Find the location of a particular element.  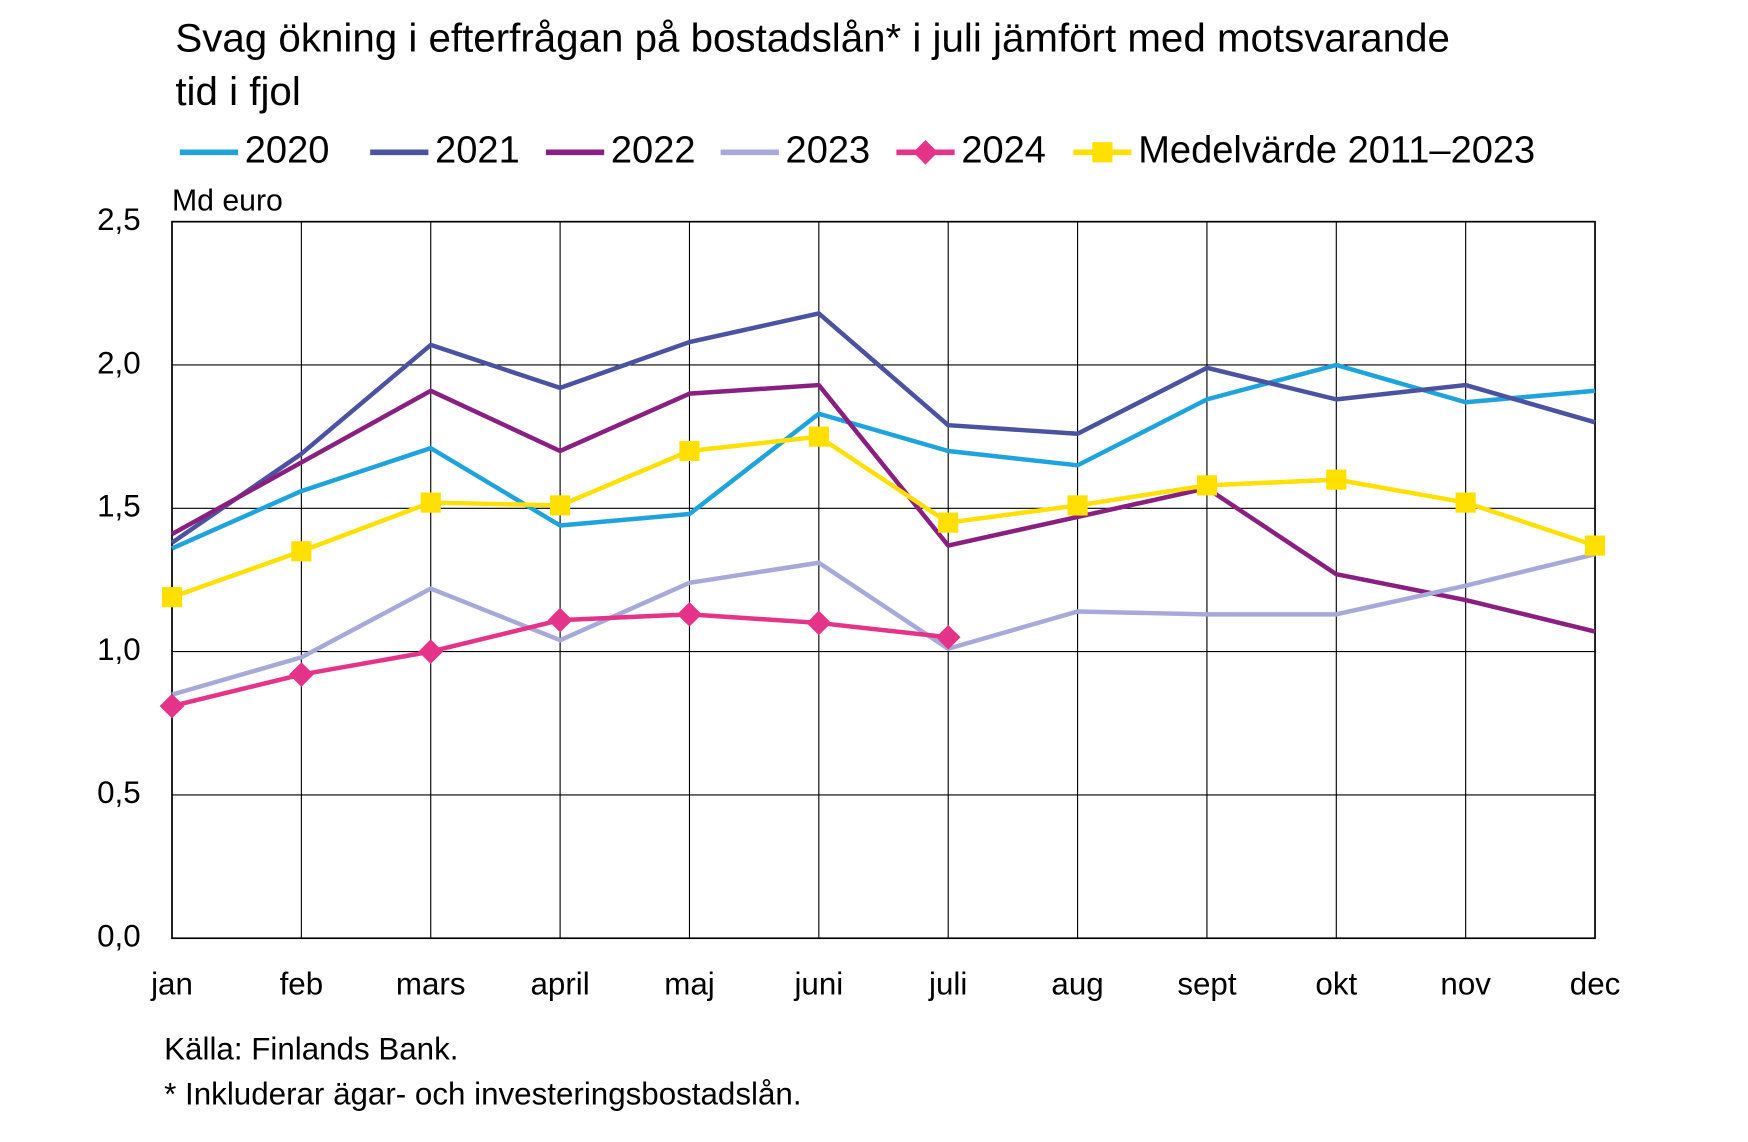

y-tick-label: 0,5 is located at coordinates (119, 792).